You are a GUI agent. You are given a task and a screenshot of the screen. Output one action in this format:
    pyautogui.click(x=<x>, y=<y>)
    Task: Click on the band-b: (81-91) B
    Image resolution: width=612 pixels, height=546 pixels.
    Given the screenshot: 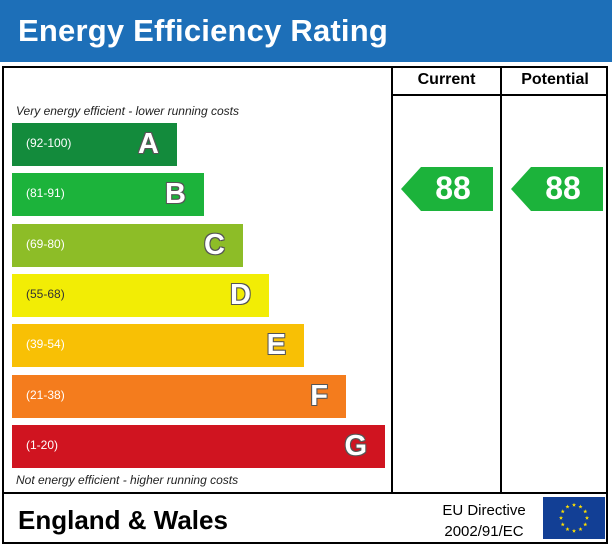 What is the action you would take?
    pyautogui.click(x=108, y=194)
    